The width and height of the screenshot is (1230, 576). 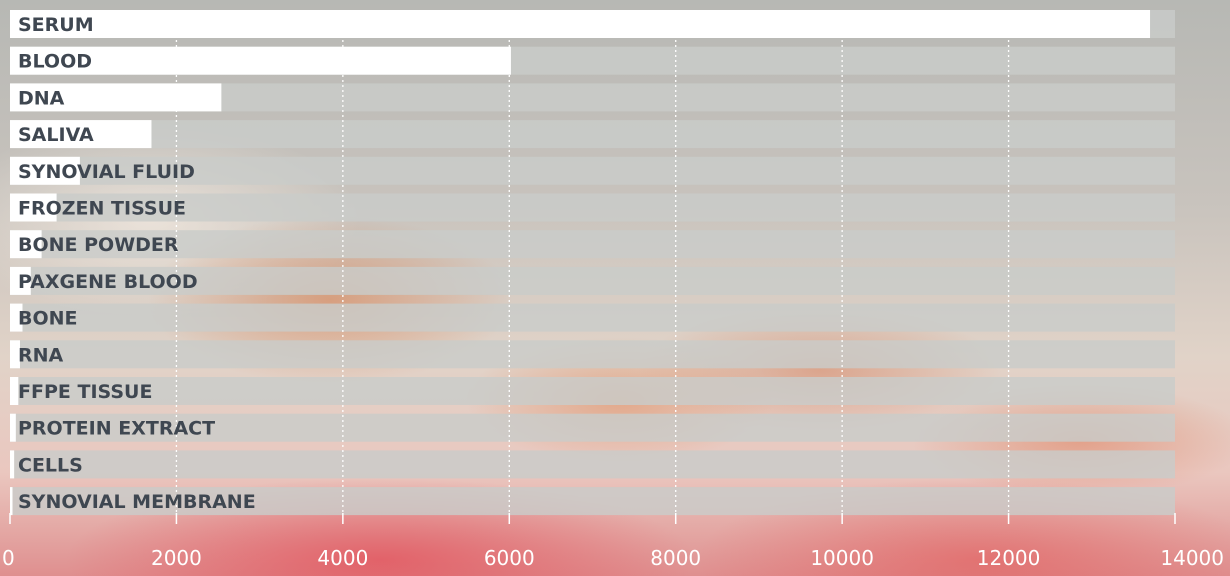 I want to click on category-label: SERUM, so click(x=56, y=25).